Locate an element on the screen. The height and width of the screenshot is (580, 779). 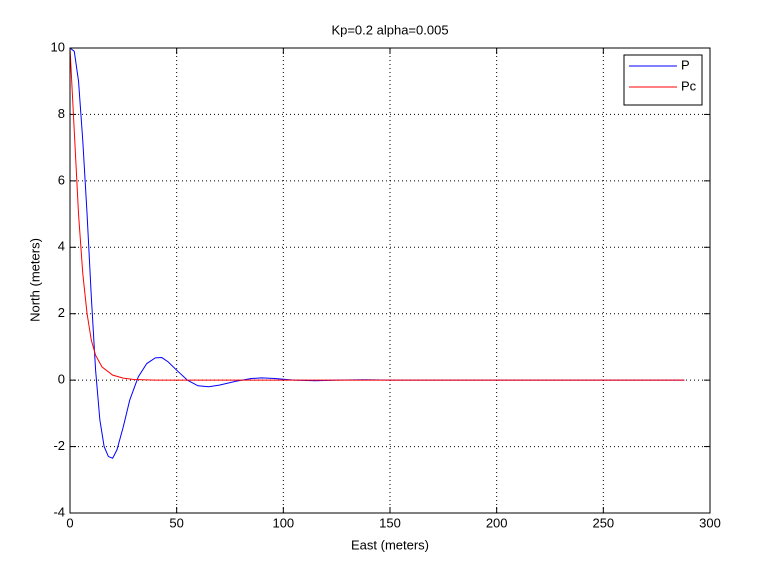
x-tick-label: 300 is located at coordinates (710, 522).